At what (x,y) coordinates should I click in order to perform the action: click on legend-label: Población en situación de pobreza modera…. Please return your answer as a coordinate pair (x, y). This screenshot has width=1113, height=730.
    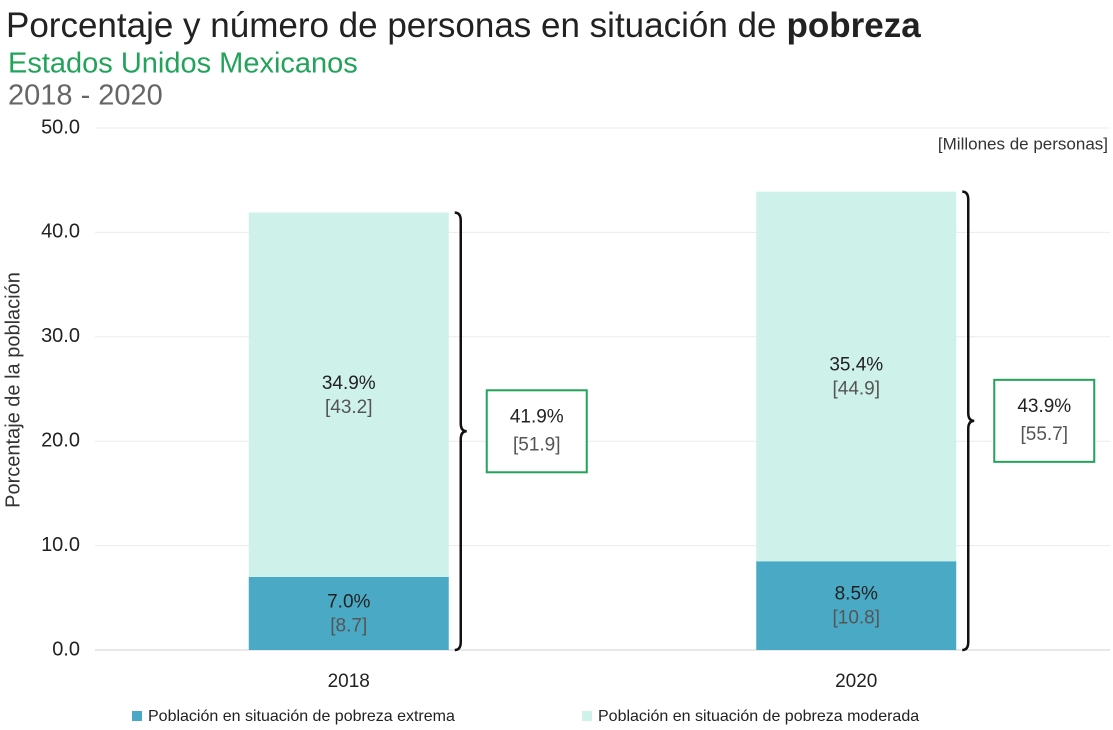
    Looking at the image, I should click on (758, 716).